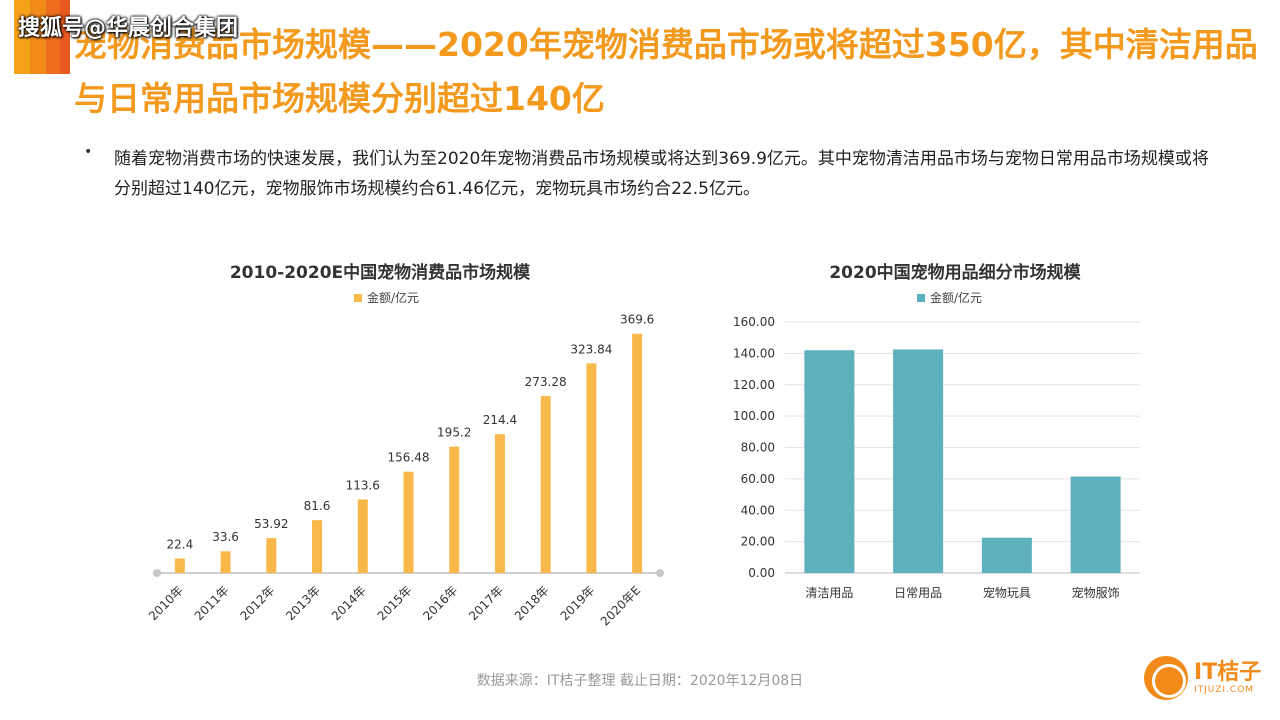  I want to click on chart1-data-label: 33.6, so click(225, 537).